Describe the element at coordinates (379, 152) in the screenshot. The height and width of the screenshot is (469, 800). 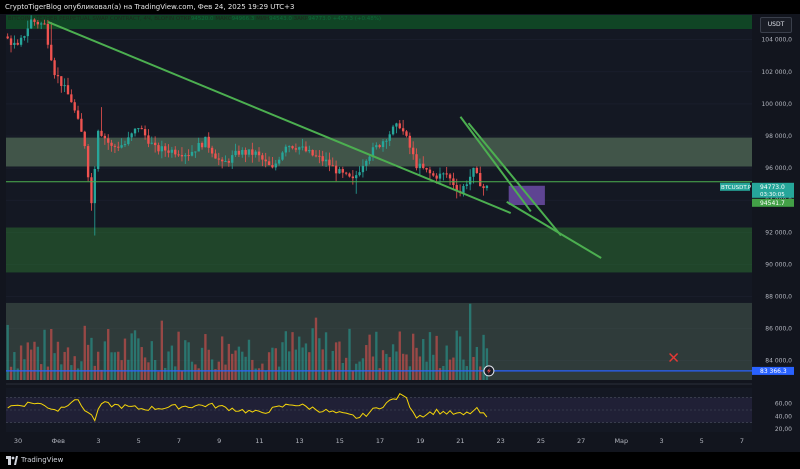
I see `resistance-zone` at that location.